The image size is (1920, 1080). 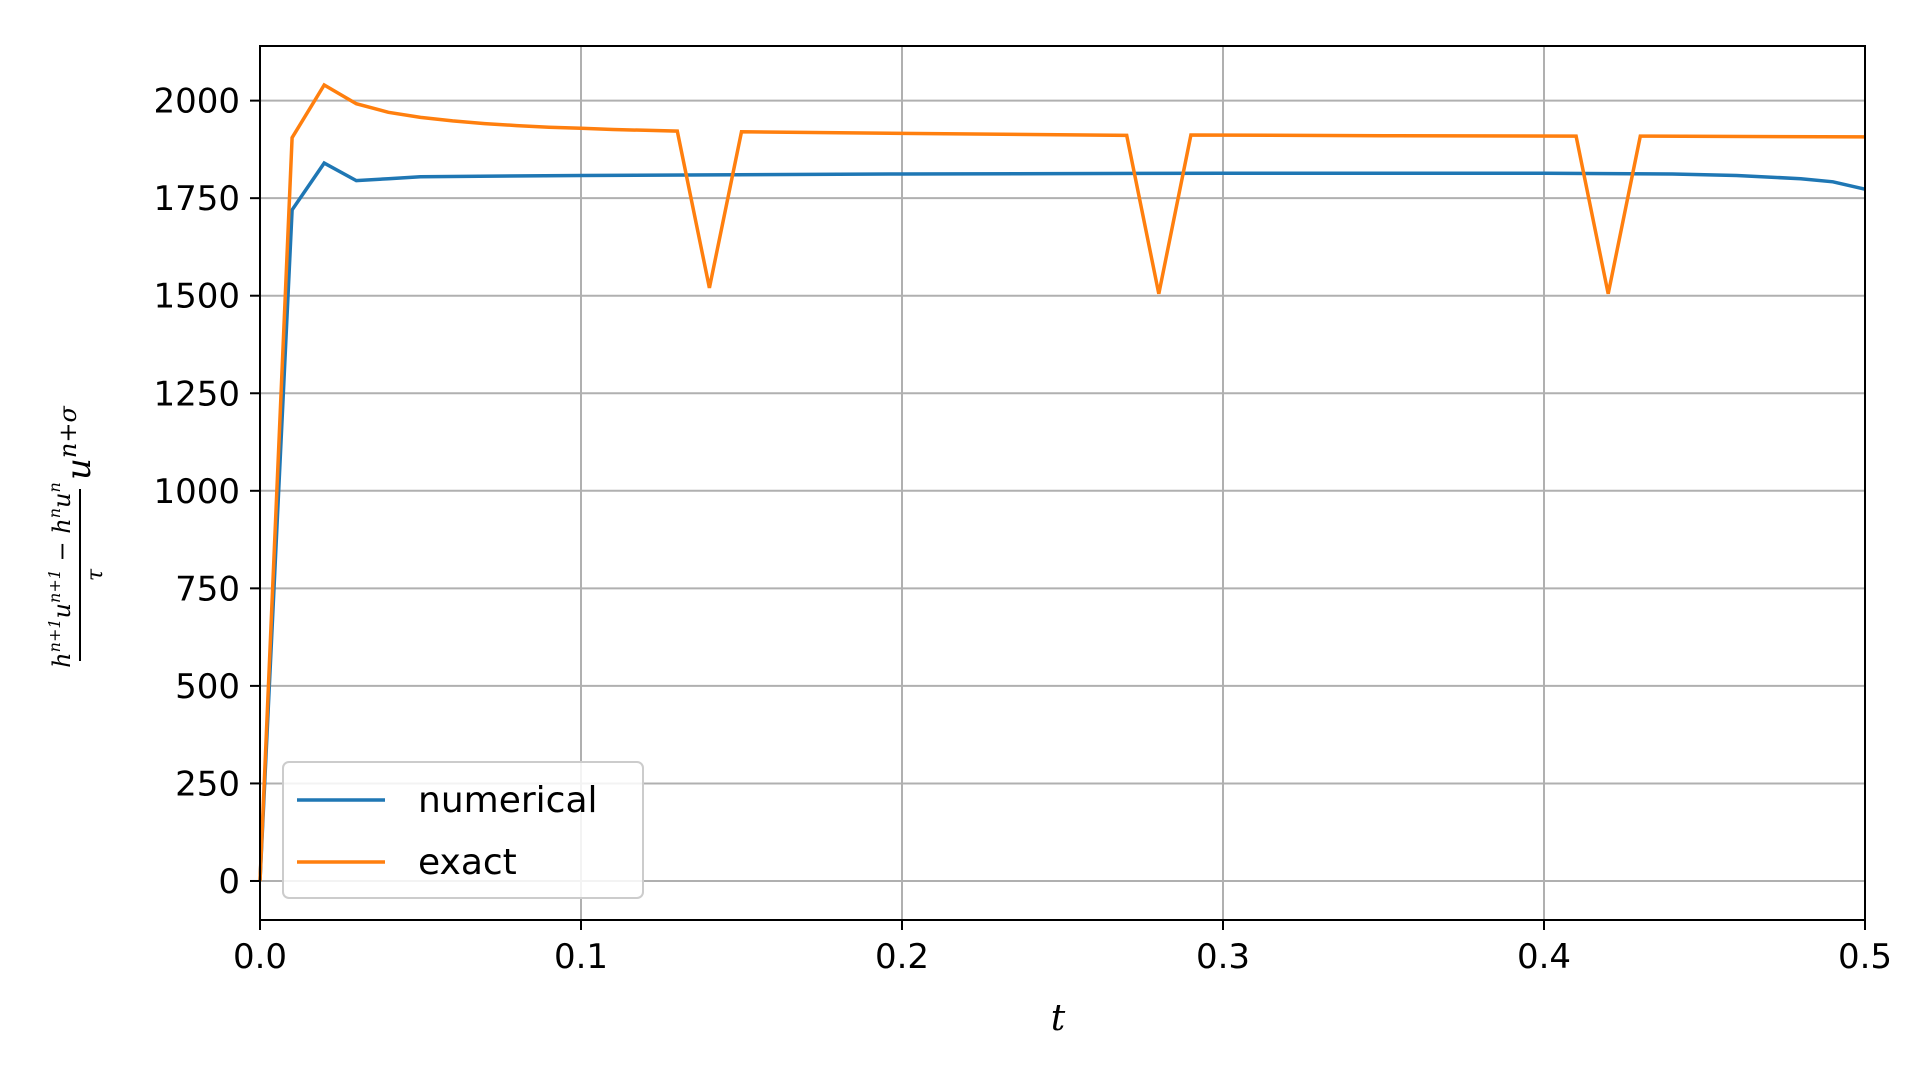 What do you see at coordinates (508, 800) in the screenshot?
I see `legend-label-numerical: numerical` at bounding box center [508, 800].